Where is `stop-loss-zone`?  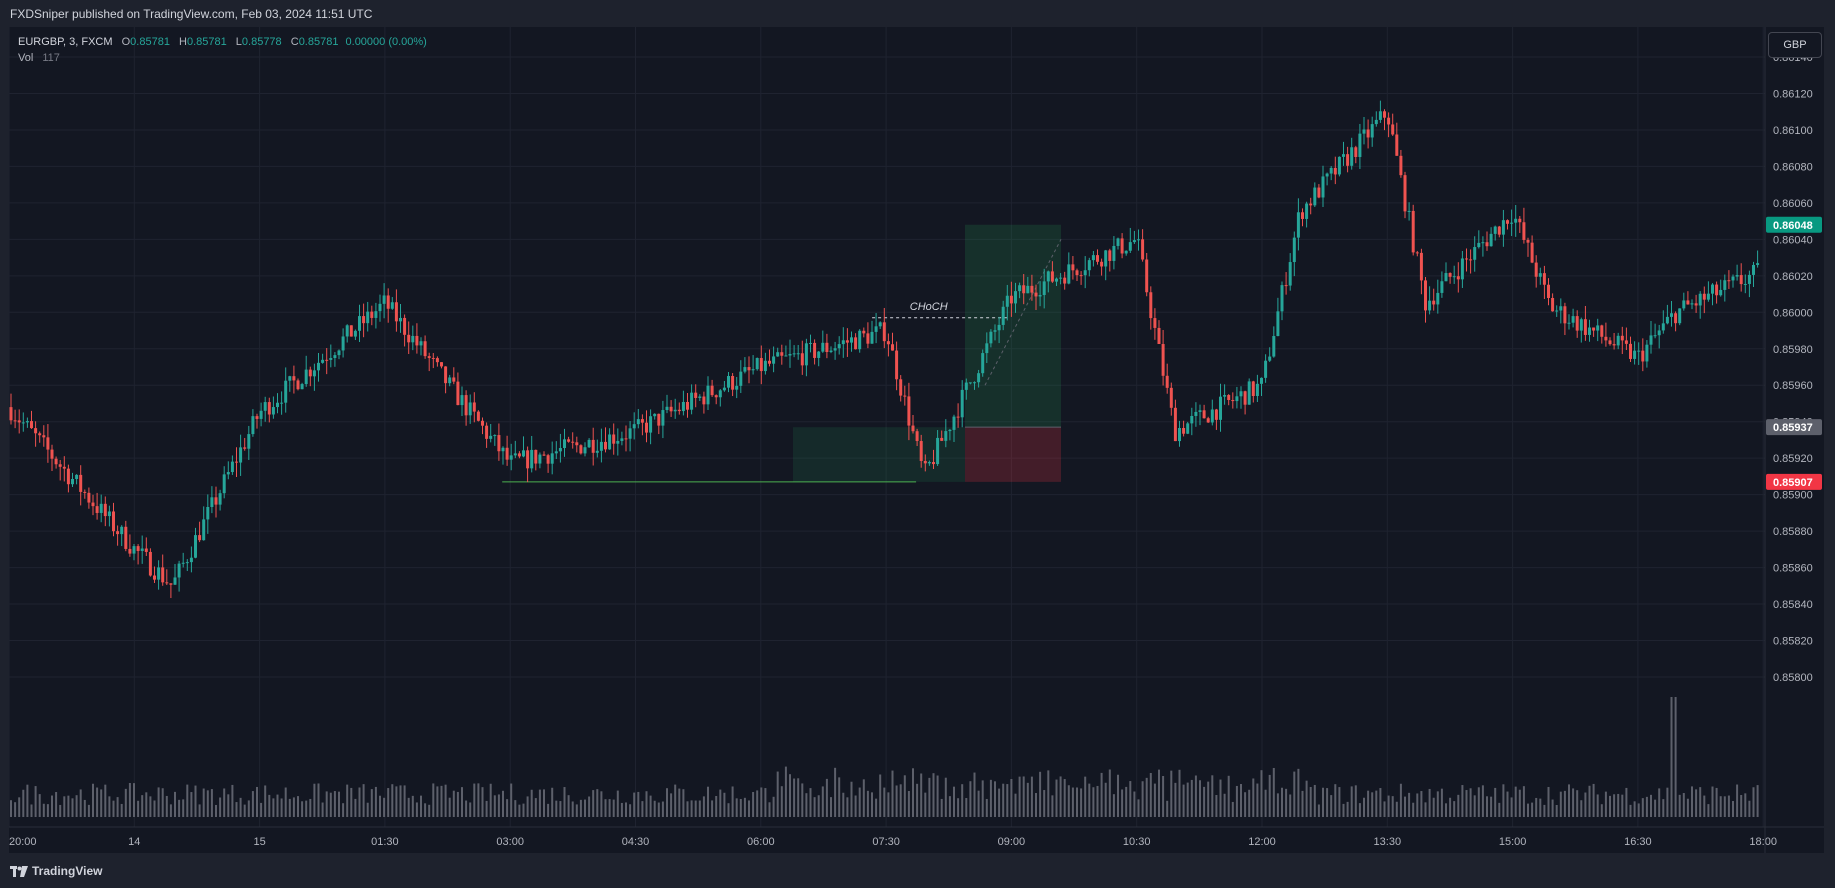 stop-loss-zone is located at coordinates (1013, 454).